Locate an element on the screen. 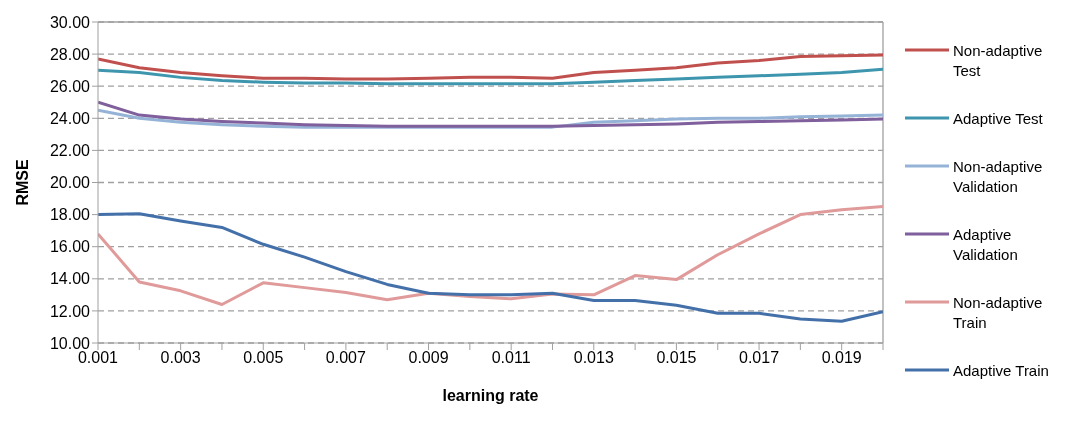  y-tick-label: 18.00 is located at coordinates (70, 215).